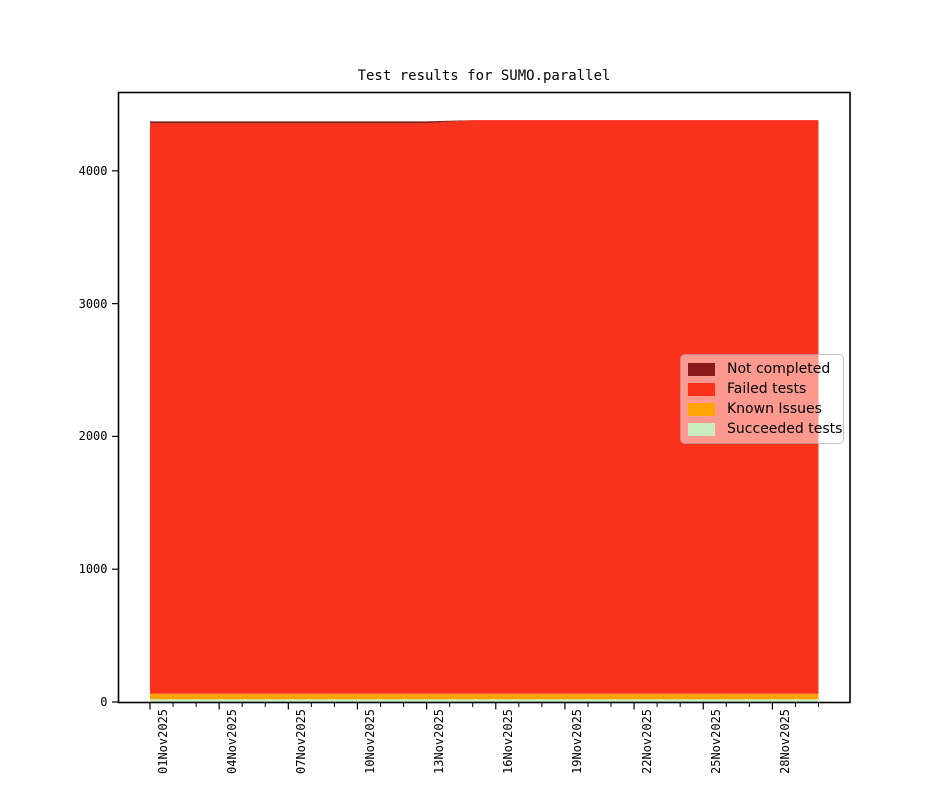 This screenshot has width=944, height=787. What do you see at coordinates (484, 122) in the screenshot?
I see `area-series-not-completed` at bounding box center [484, 122].